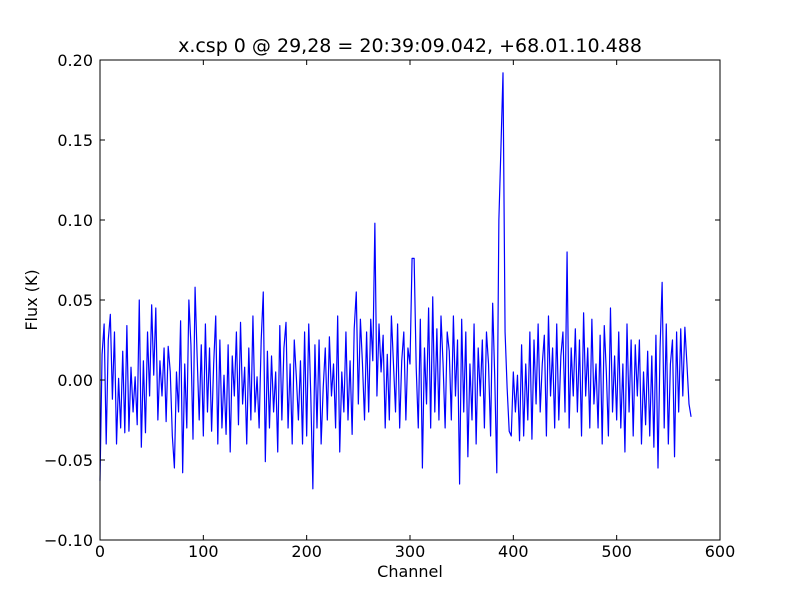 The height and width of the screenshot is (600, 800). Describe the element at coordinates (513, 551) in the screenshot. I see `x-tick-label: 400` at that location.